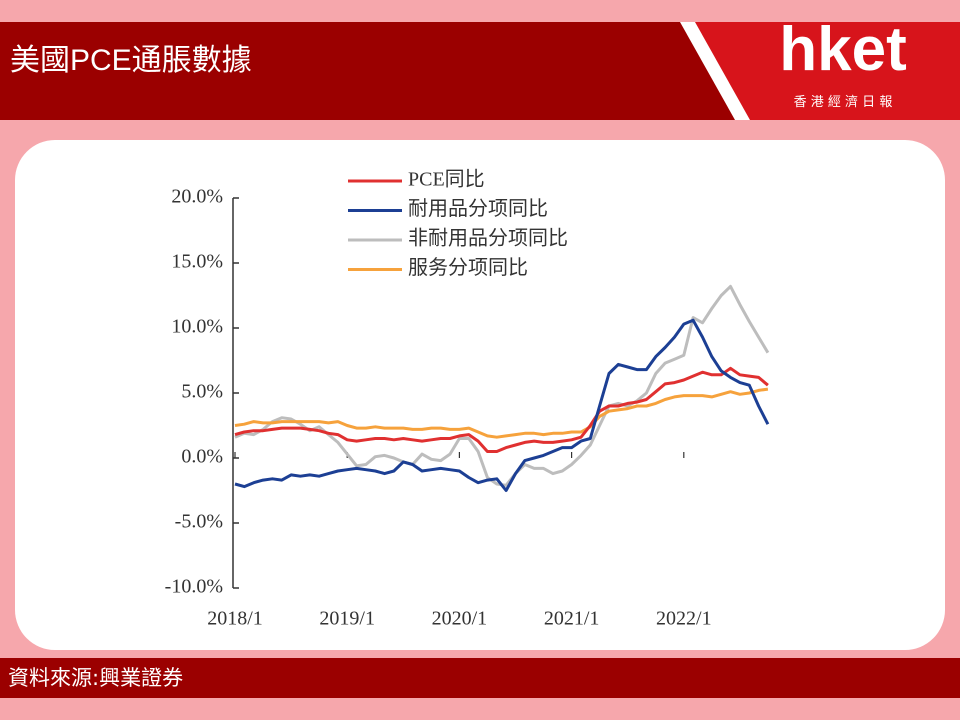 The width and height of the screenshot is (960, 720). What do you see at coordinates (446, 179) in the screenshot?
I see `legend-label: PCE同比` at bounding box center [446, 179].